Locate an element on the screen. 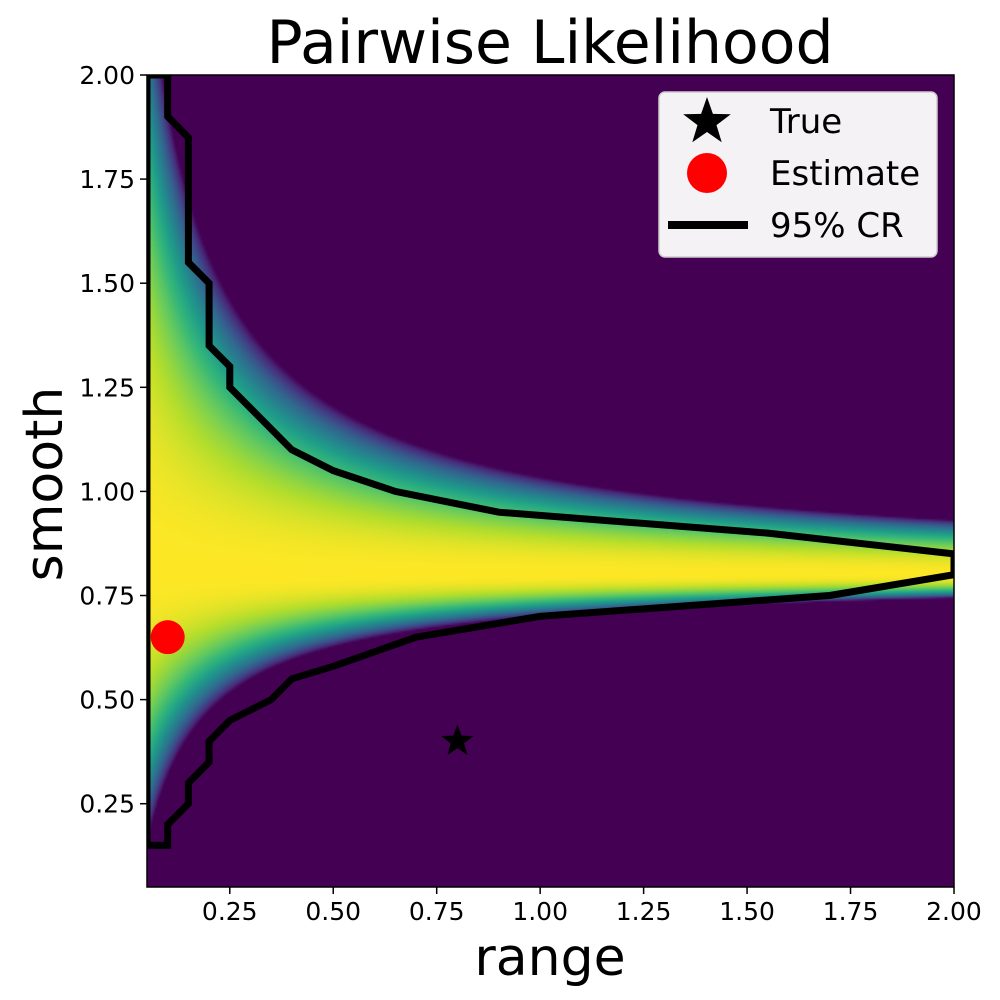  x-axis-ticks: 0.25 0.50 0.75 1.00 1.25 1.50 1.75 2.00 is located at coordinates (592, 906).